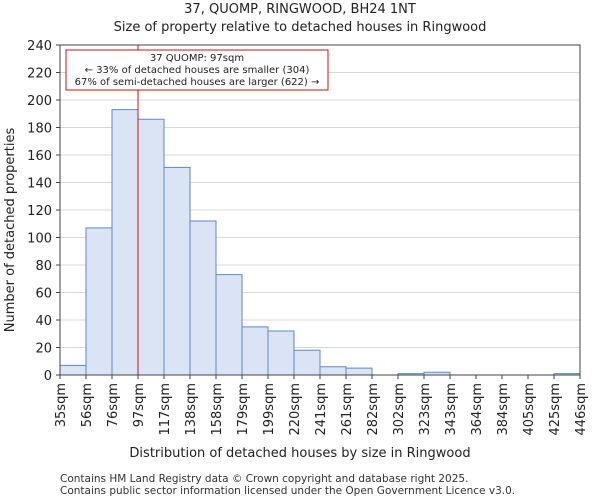  Describe the element at coordinates (61, 405) in the screenshot. I see `x-tick-label: 35sqm` at that location.